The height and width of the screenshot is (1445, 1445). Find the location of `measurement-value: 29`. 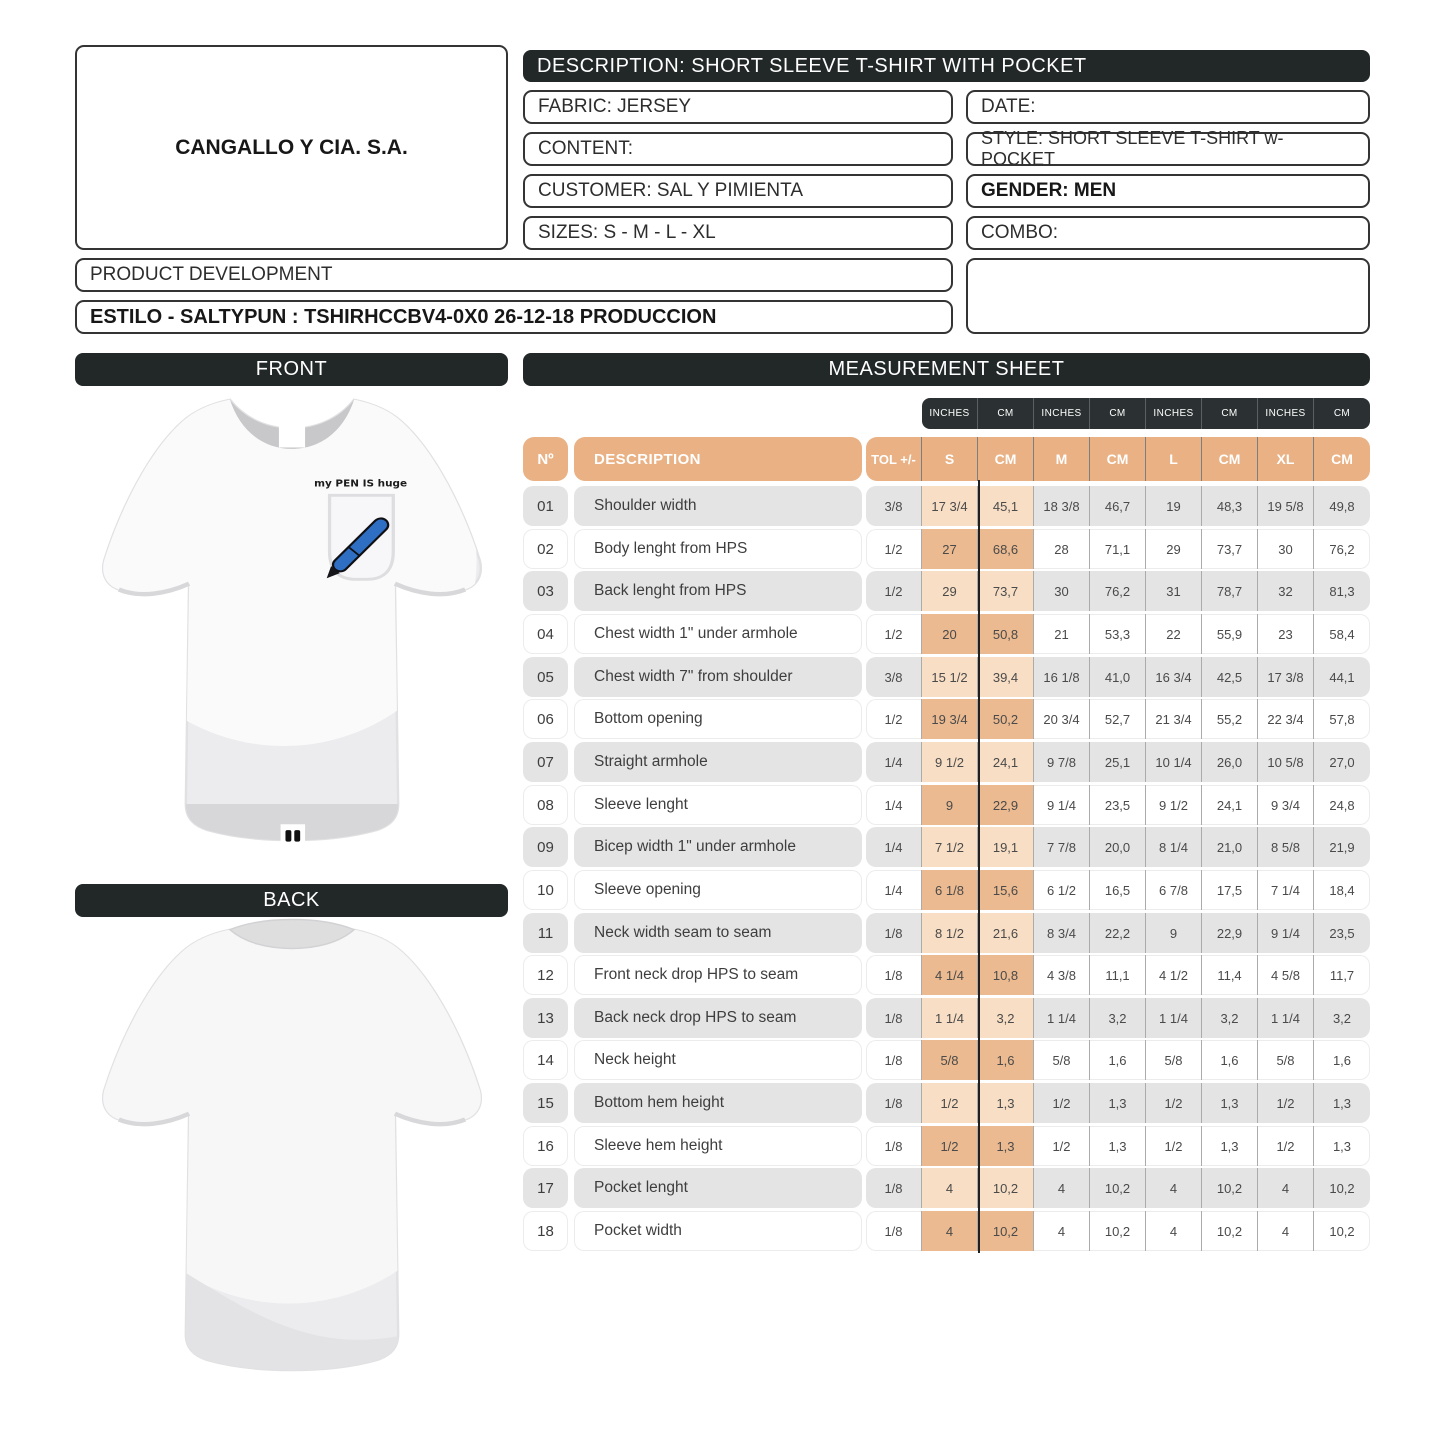

measurement-value: 29 is located at coordinates (950, 591).